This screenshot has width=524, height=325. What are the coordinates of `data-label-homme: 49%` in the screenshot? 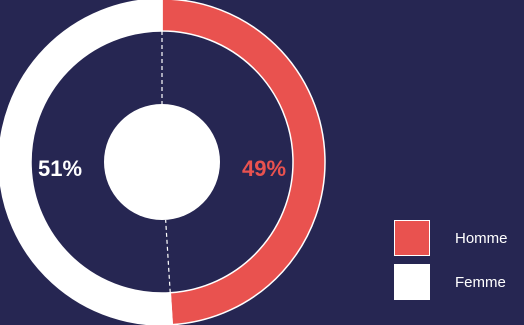 It's located at (264, 168).